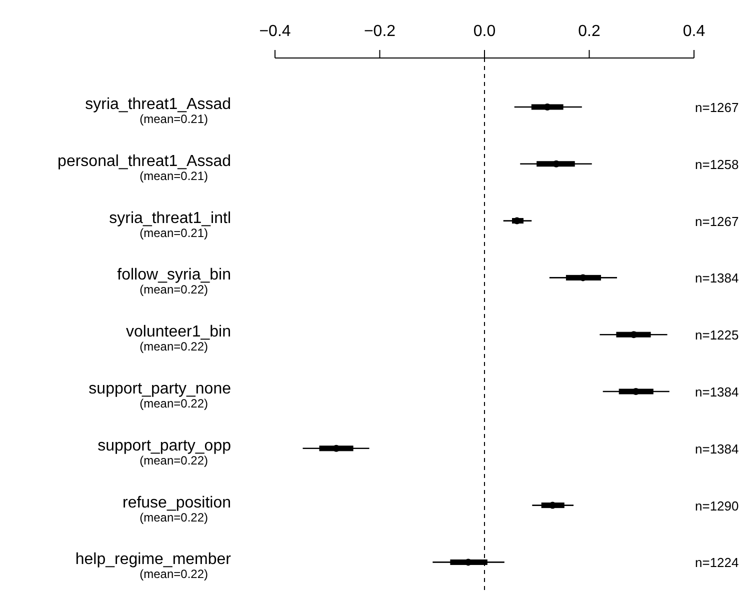 The height and width of the screenshot is (593, 747). Describe the element at coordinates (178, 339) in the screenshot. I see `y-tick-label: volunteer1_bin (mean=0.22)` at that location.